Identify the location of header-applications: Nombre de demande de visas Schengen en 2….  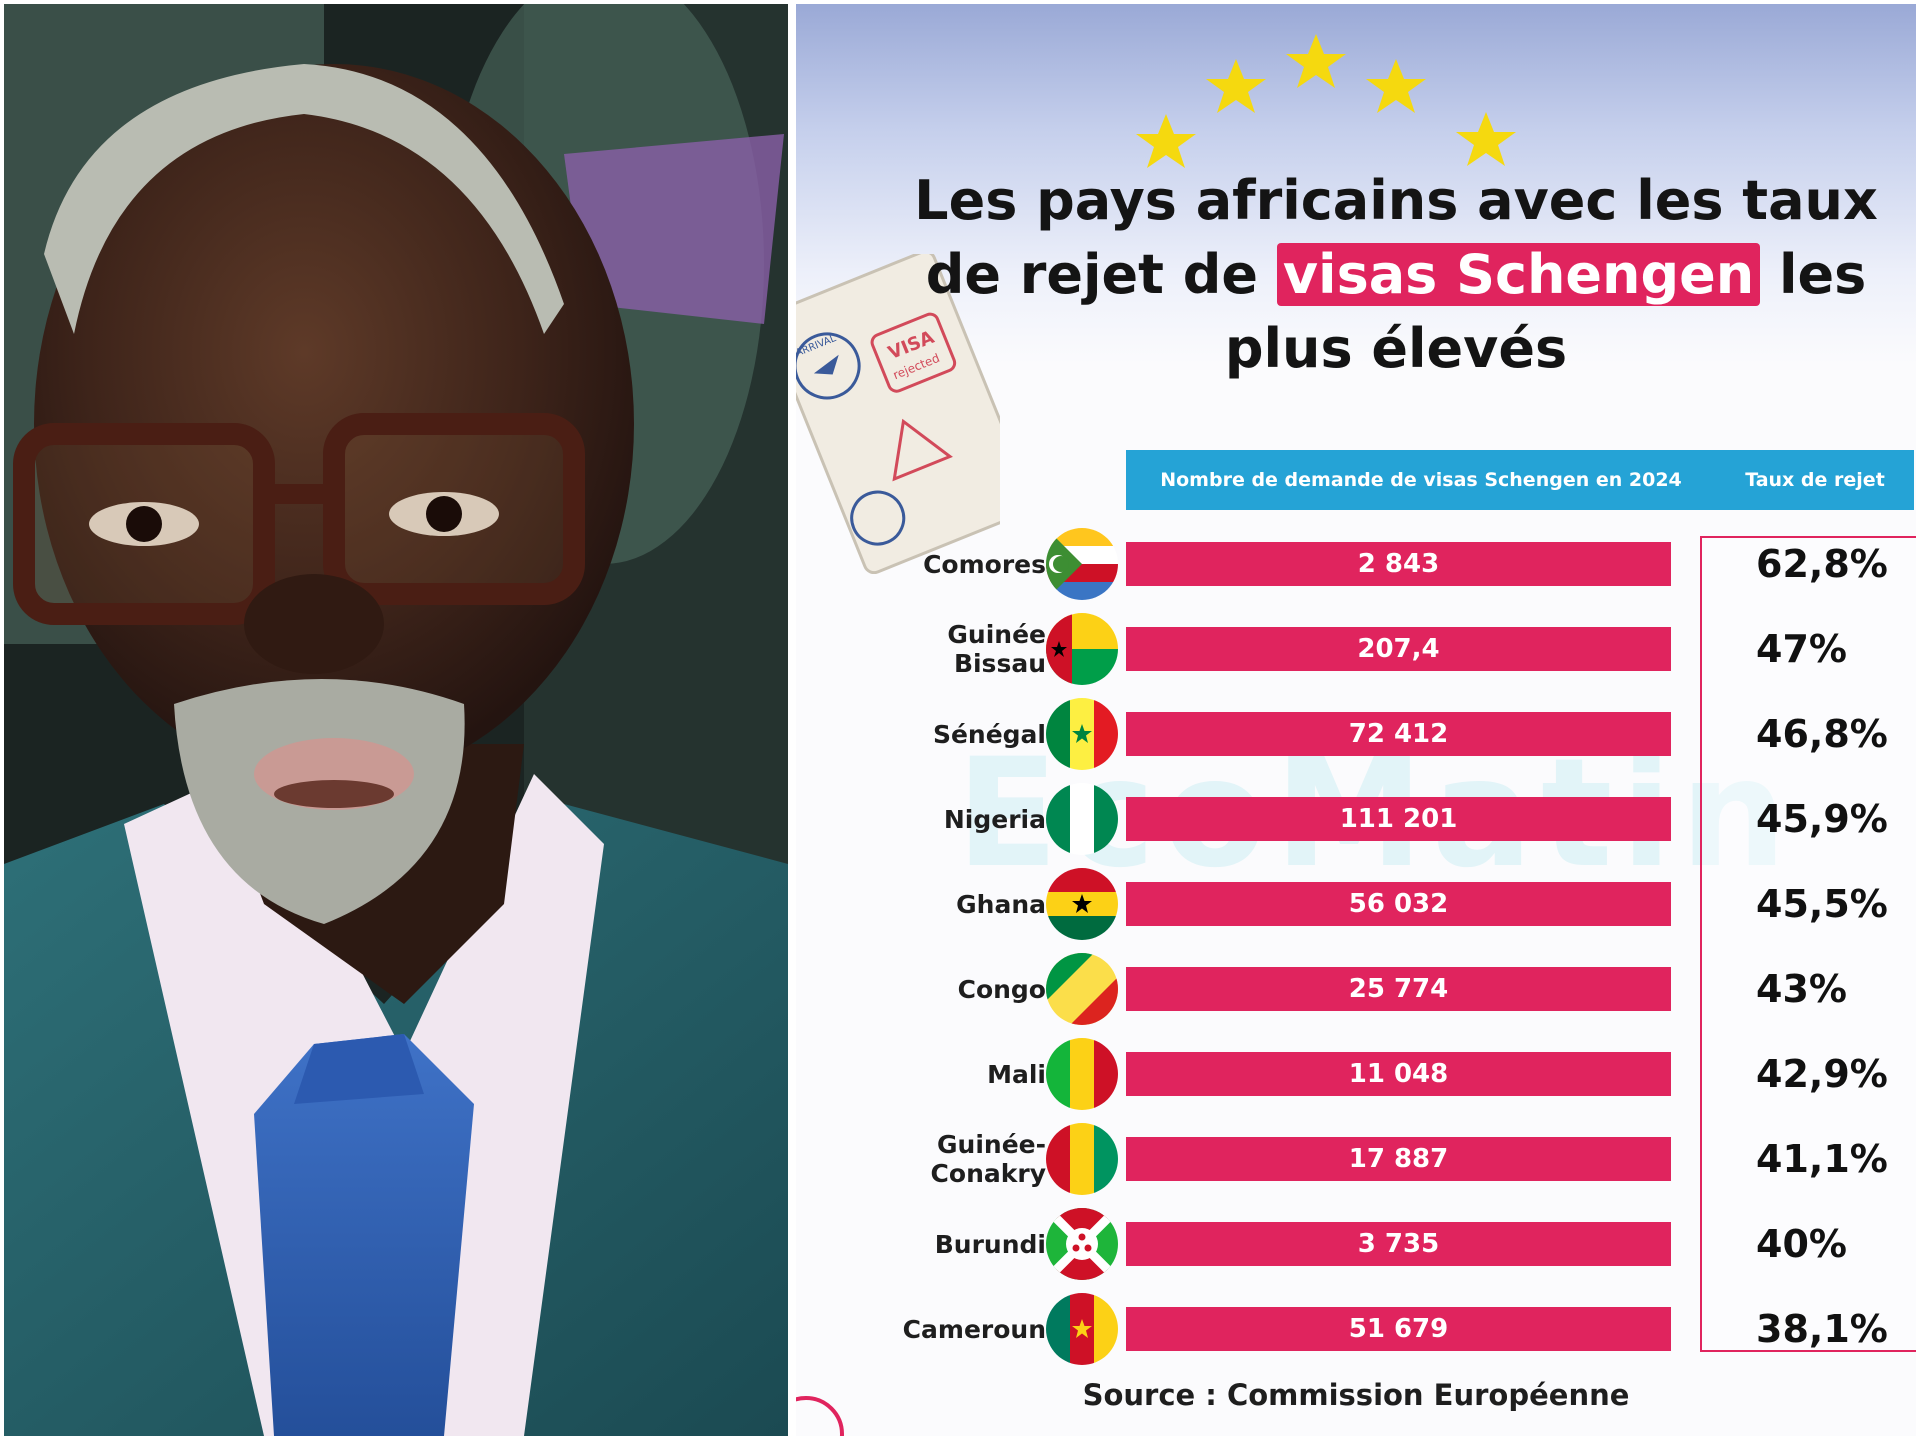
(1421, 480).